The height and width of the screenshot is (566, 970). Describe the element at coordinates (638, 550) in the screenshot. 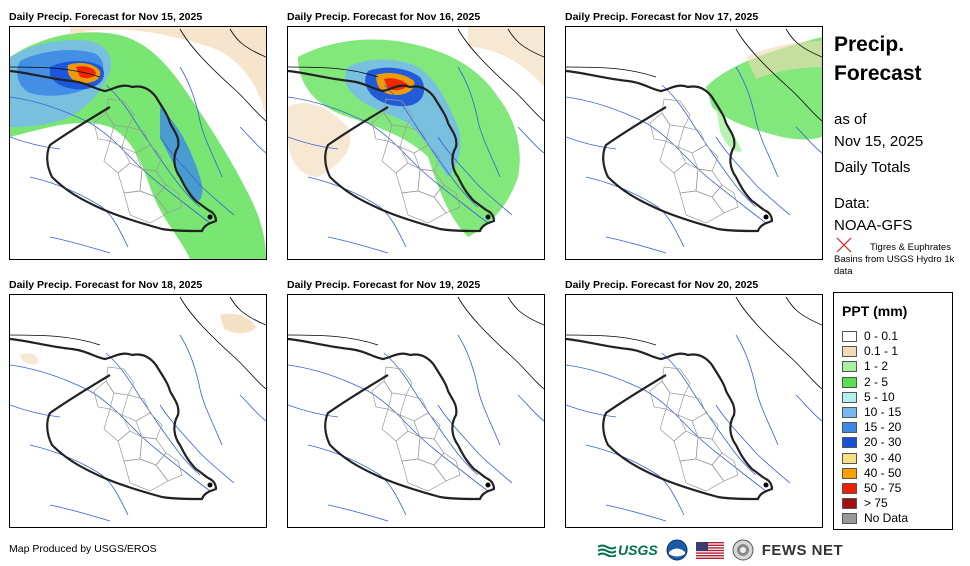

I see `usgs-text: USGS` at that location.